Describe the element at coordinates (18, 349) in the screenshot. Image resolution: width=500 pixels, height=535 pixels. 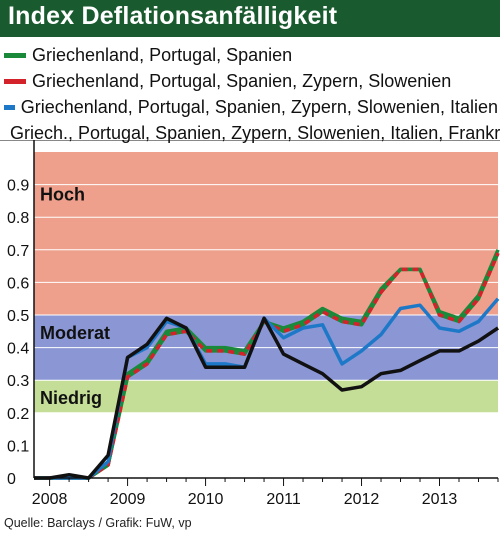
I see `y-tick-label: 0.4` at that location.